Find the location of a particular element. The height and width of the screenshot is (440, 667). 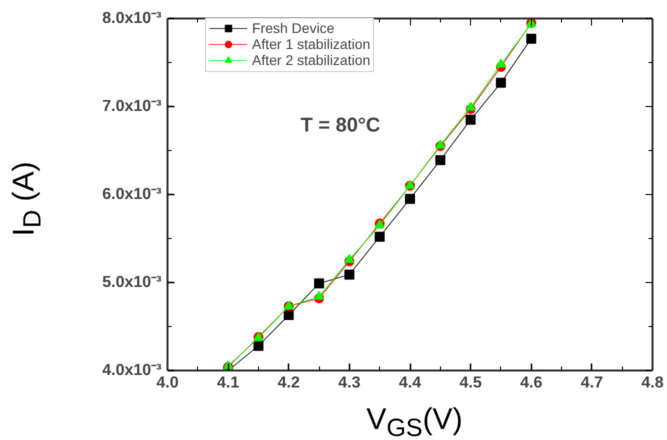

legend-label: After 2 stabilization is located at coordinates (311, 60).